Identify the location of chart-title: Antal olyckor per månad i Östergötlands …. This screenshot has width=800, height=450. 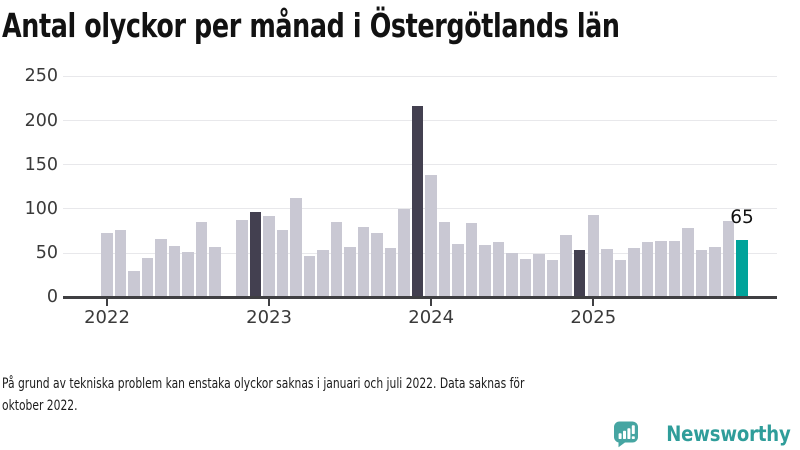
(401, 25).